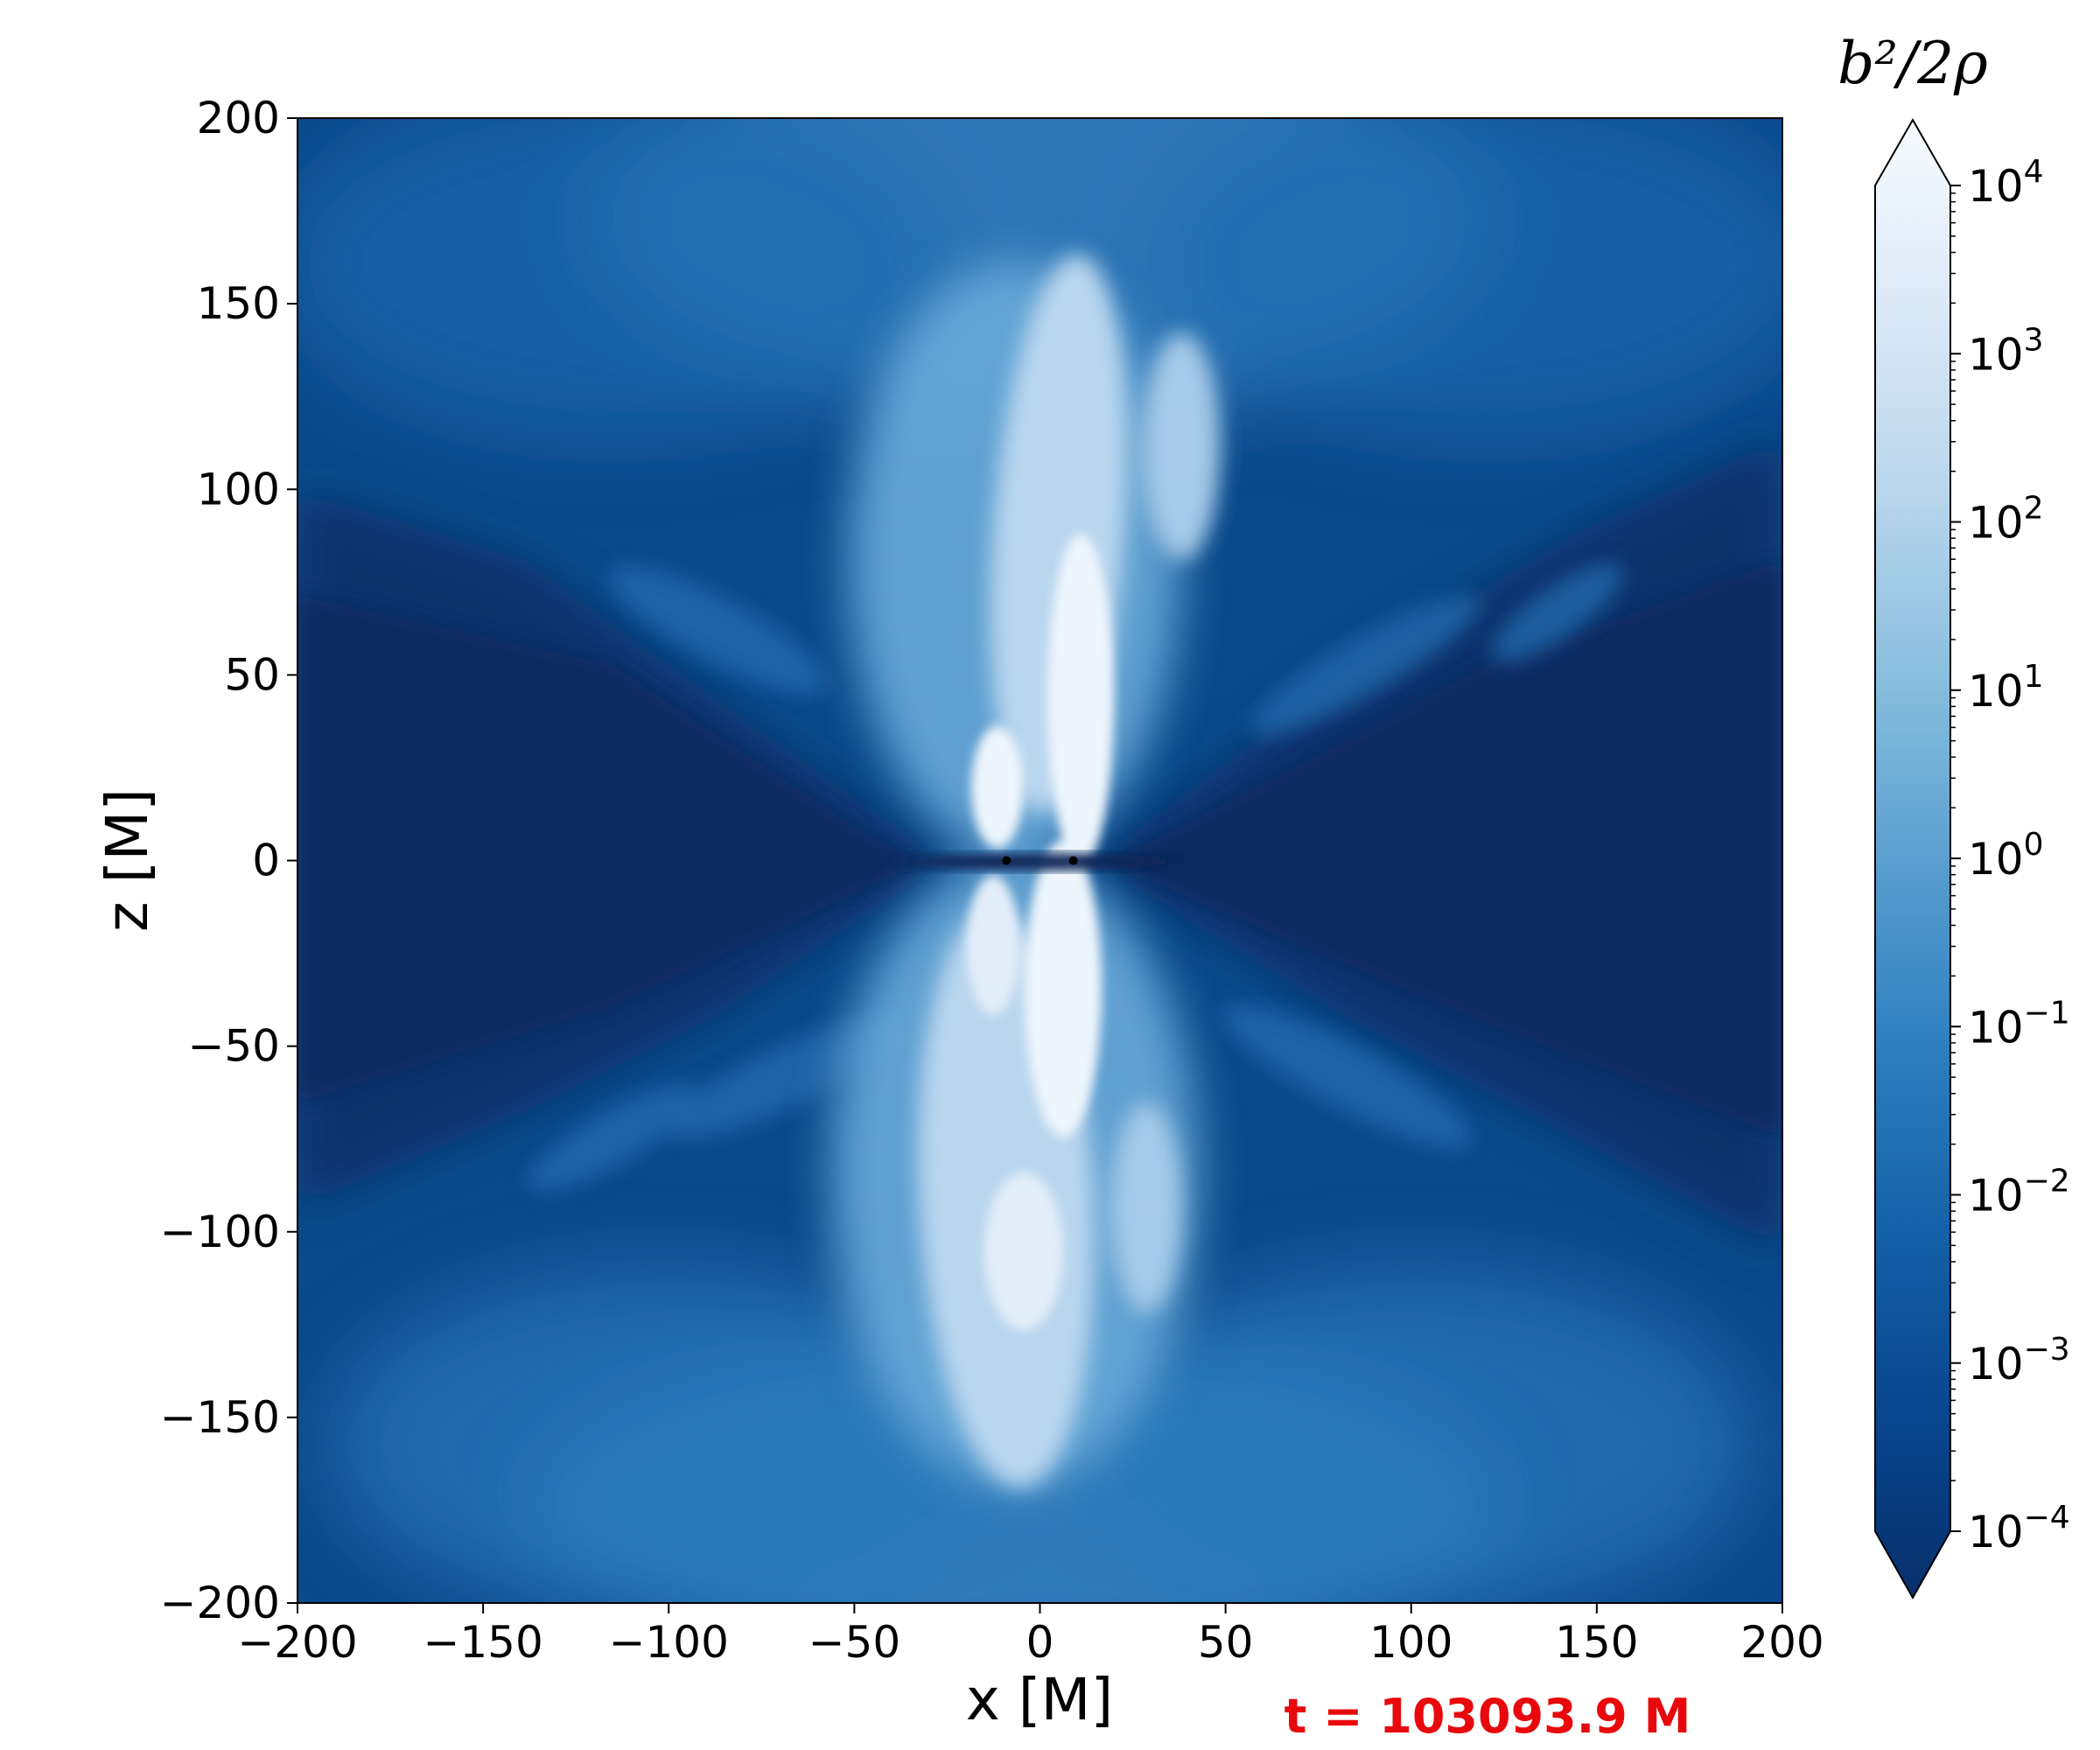  I want to click on x-tick-label: 150, so click(1596, 1642).